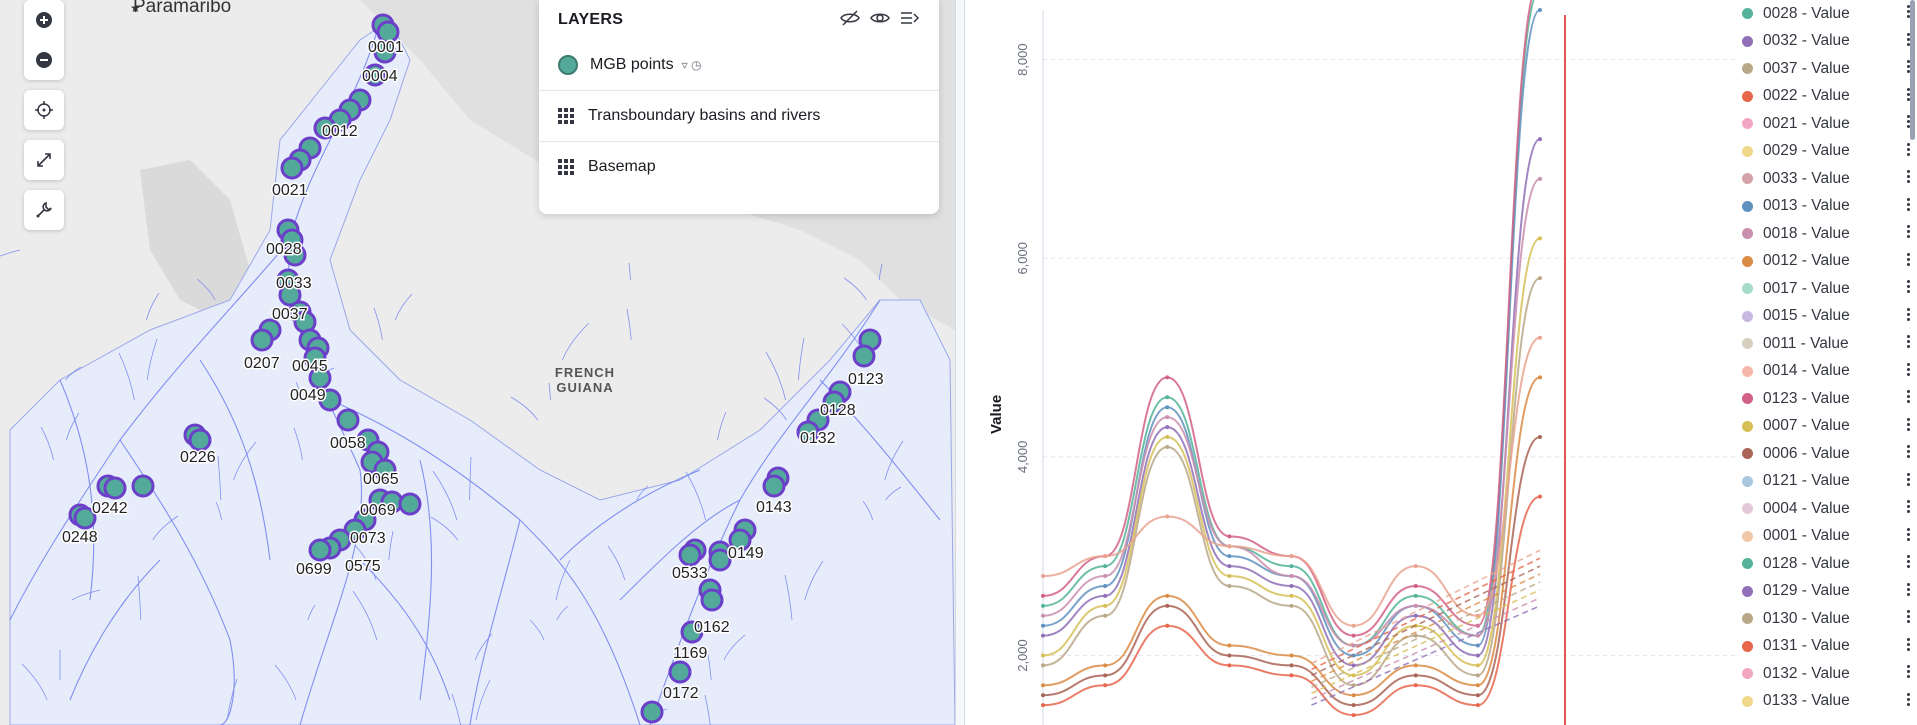 The height and width of the screenshot is (725, 1917). I want to click on legend-item: 0033 - Value, so click(1826, 178).